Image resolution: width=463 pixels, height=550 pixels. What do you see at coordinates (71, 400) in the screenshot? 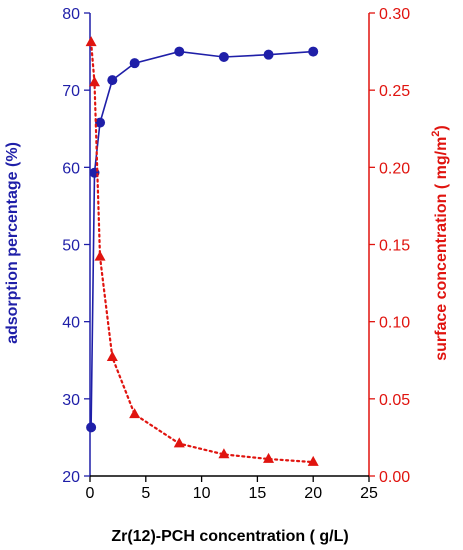
I see `left-y-tick-label: 30` at bounding box center [71, 400].